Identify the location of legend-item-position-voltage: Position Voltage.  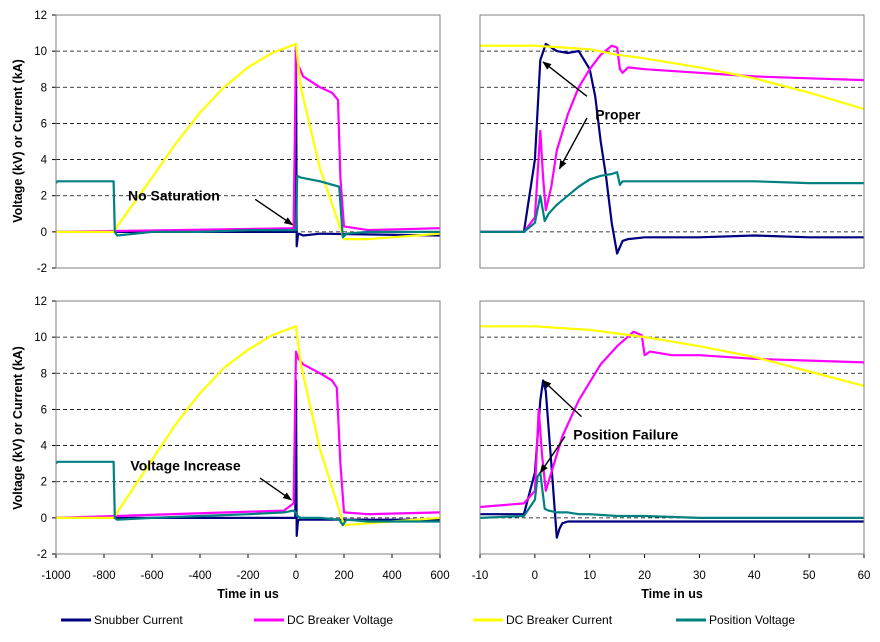
(735, 620).